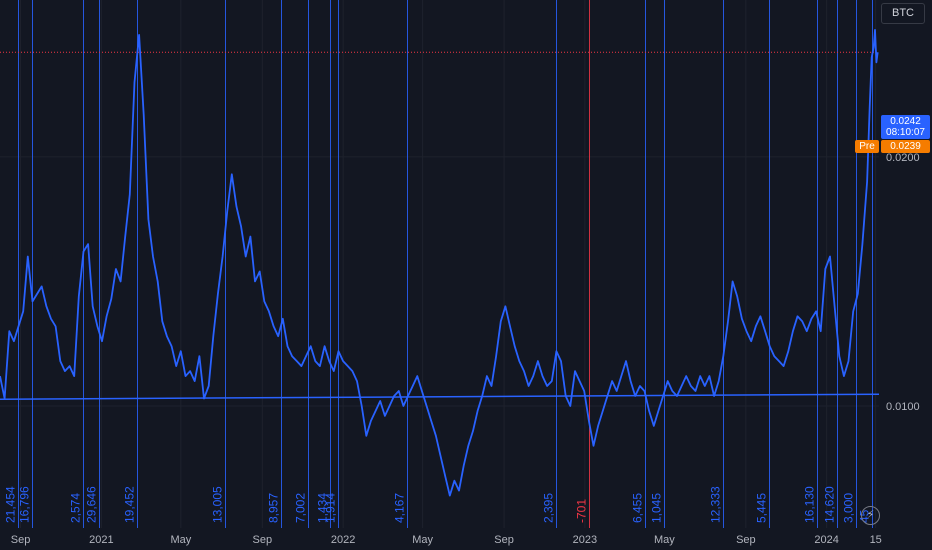 The image size is (932, 550). I want to click on x-tick-label: 2023, so click(585, 540).